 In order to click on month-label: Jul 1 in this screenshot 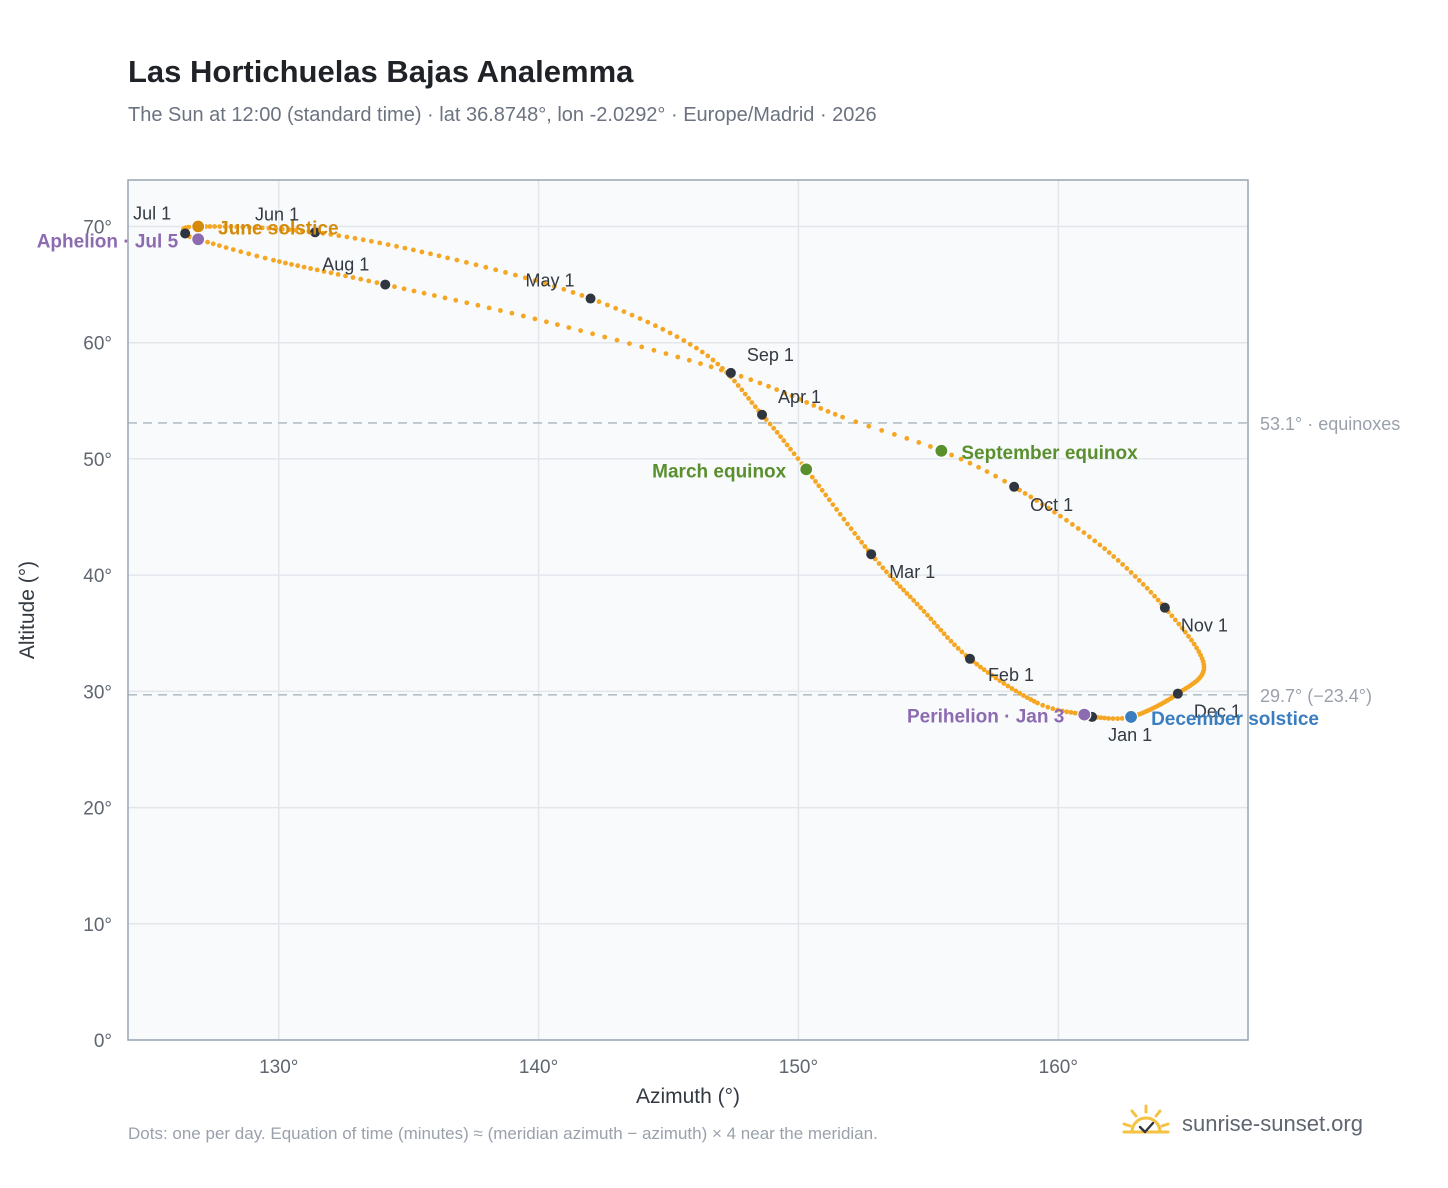, I will do `click(152, 213)`.